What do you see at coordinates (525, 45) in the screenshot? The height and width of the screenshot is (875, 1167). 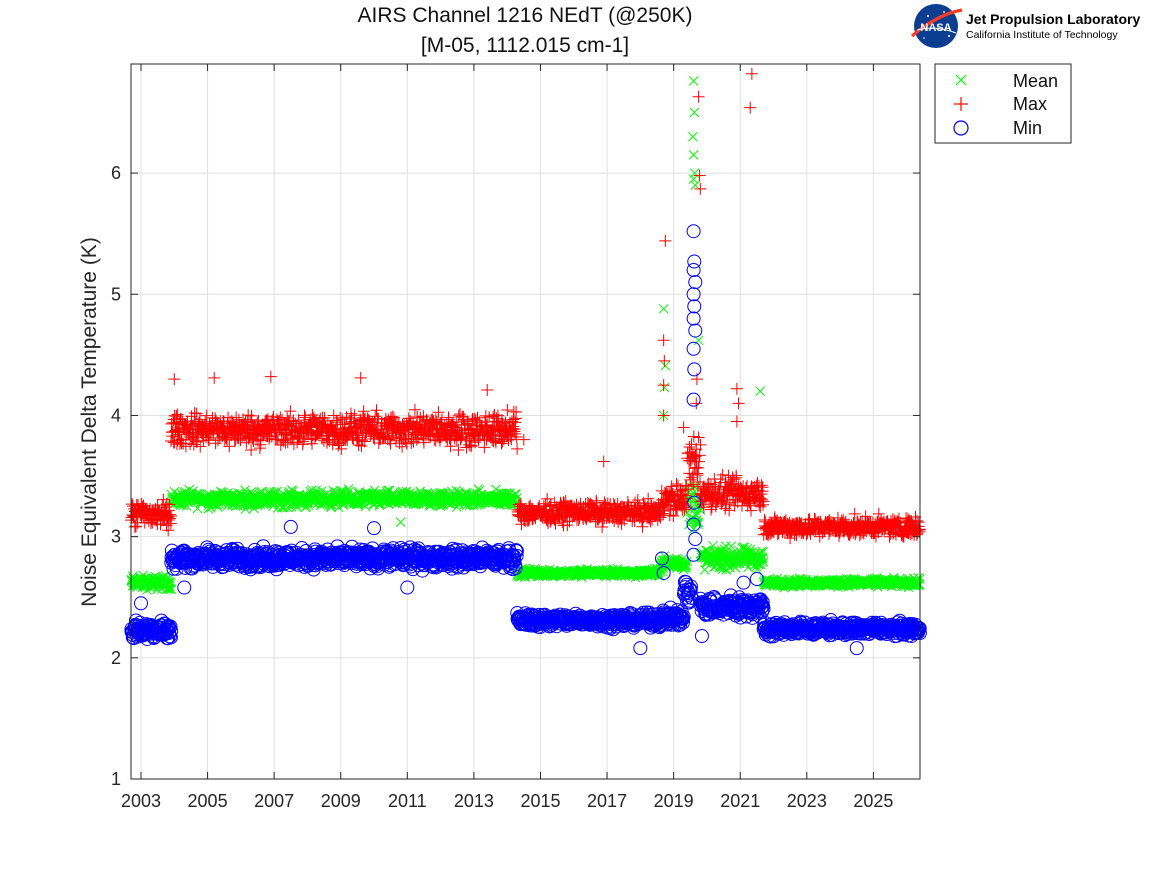 I see `chart-subtitle: [M-05, 1112.015 cm-1]` at bounding box center [525, 45].